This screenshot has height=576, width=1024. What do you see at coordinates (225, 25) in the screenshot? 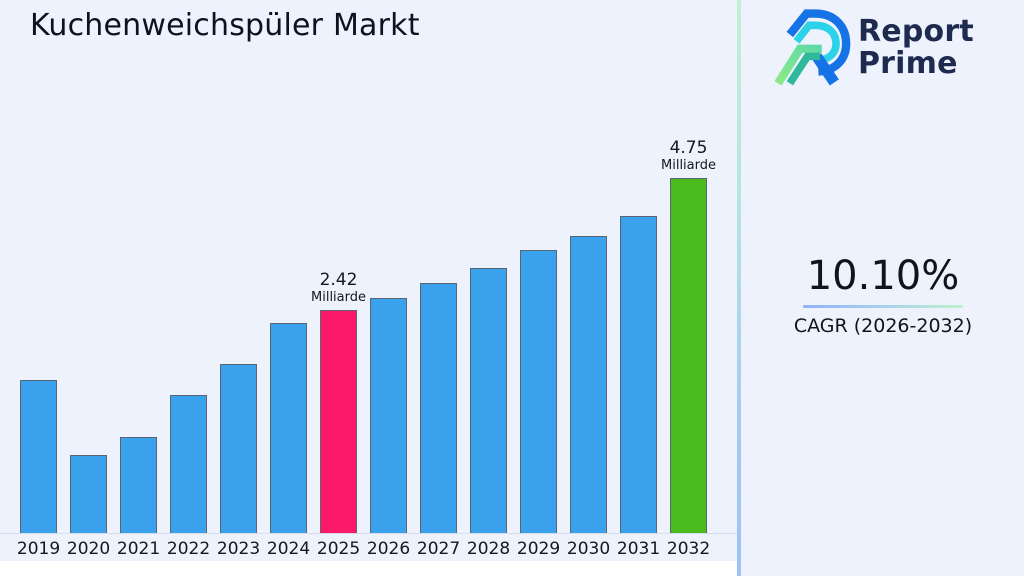
I see `page-title: Kuchenweichspüler Markt` at bounding box center [225, 25].